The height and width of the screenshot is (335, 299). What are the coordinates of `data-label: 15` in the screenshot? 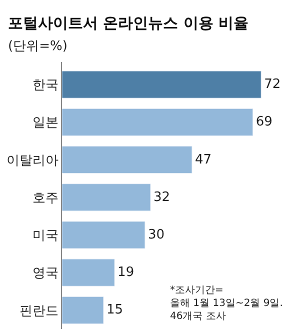 It's located at (115, 310).